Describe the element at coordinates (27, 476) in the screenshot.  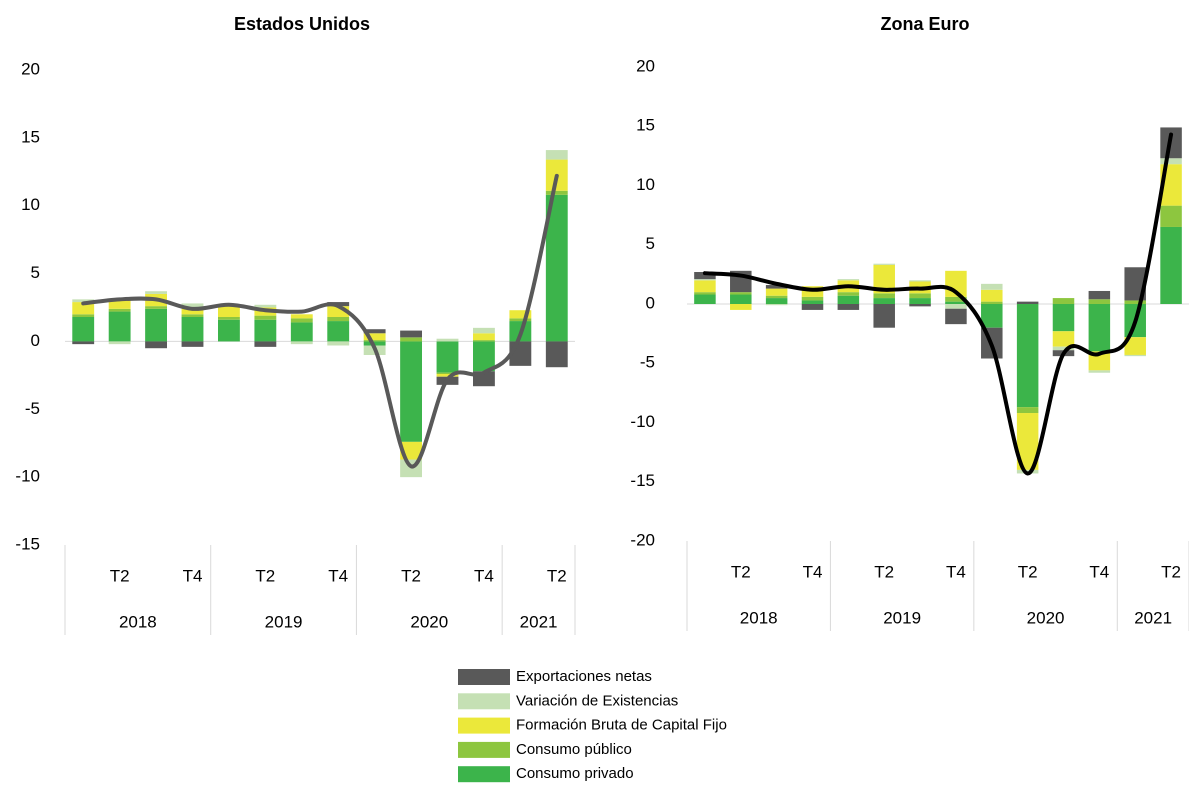
I see `y-tick-label: -10` at that location.